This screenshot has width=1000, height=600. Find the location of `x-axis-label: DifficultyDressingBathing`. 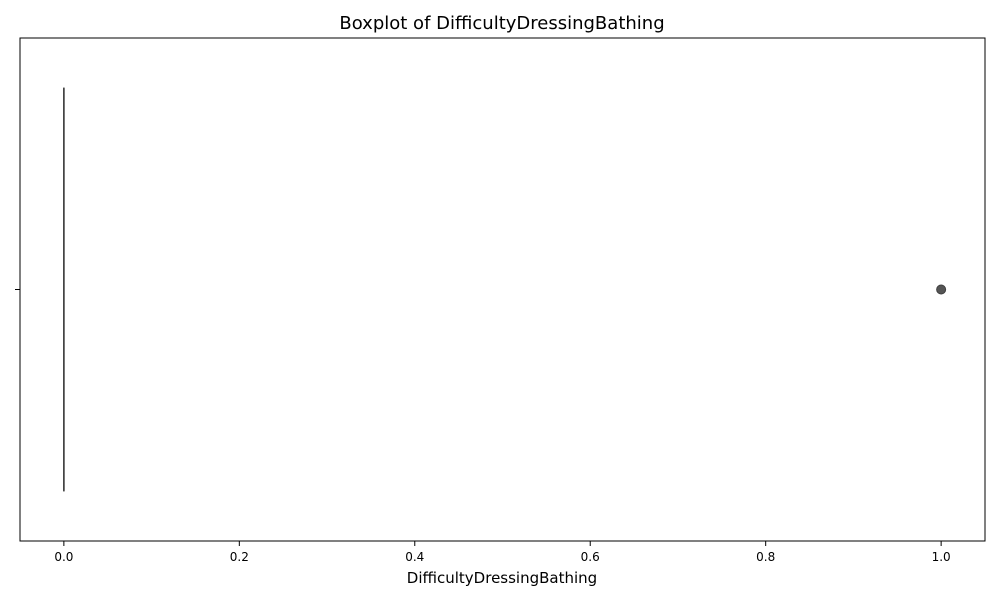

x-axis-label: DifficultyDressingBathing is located at coordinates (502, 578).